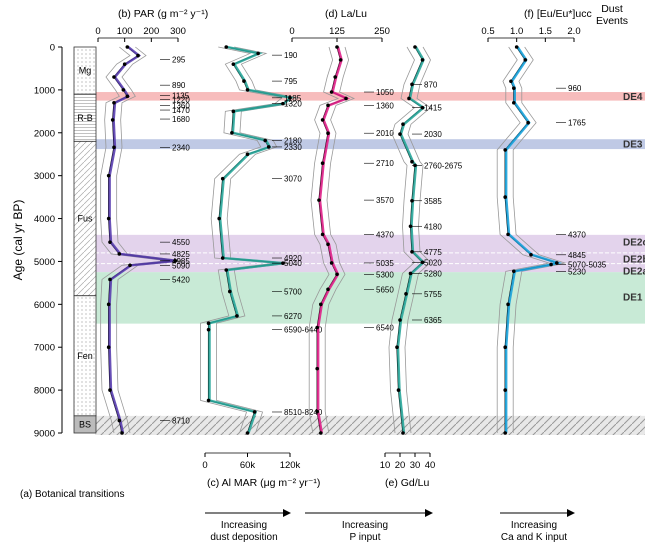 The height and width of the screenshot is (547, 645). I want to click on par-annotation: 8710, so click(181, 421).